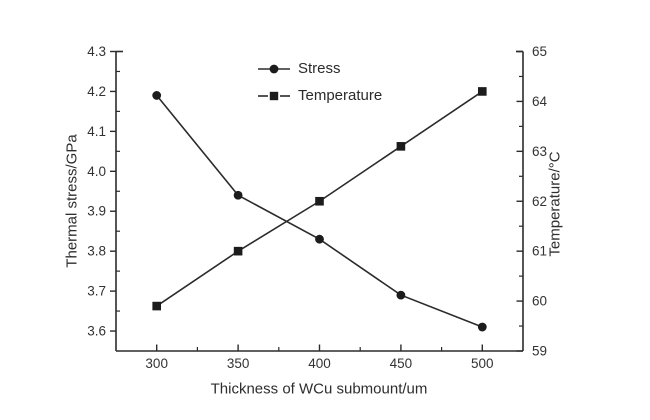 This screenshot has height=420, width=650. What do you see at coordinates (96, 131) in the screenshot?
I see `svg-text: 4.1` at bounding box center [96, 131].